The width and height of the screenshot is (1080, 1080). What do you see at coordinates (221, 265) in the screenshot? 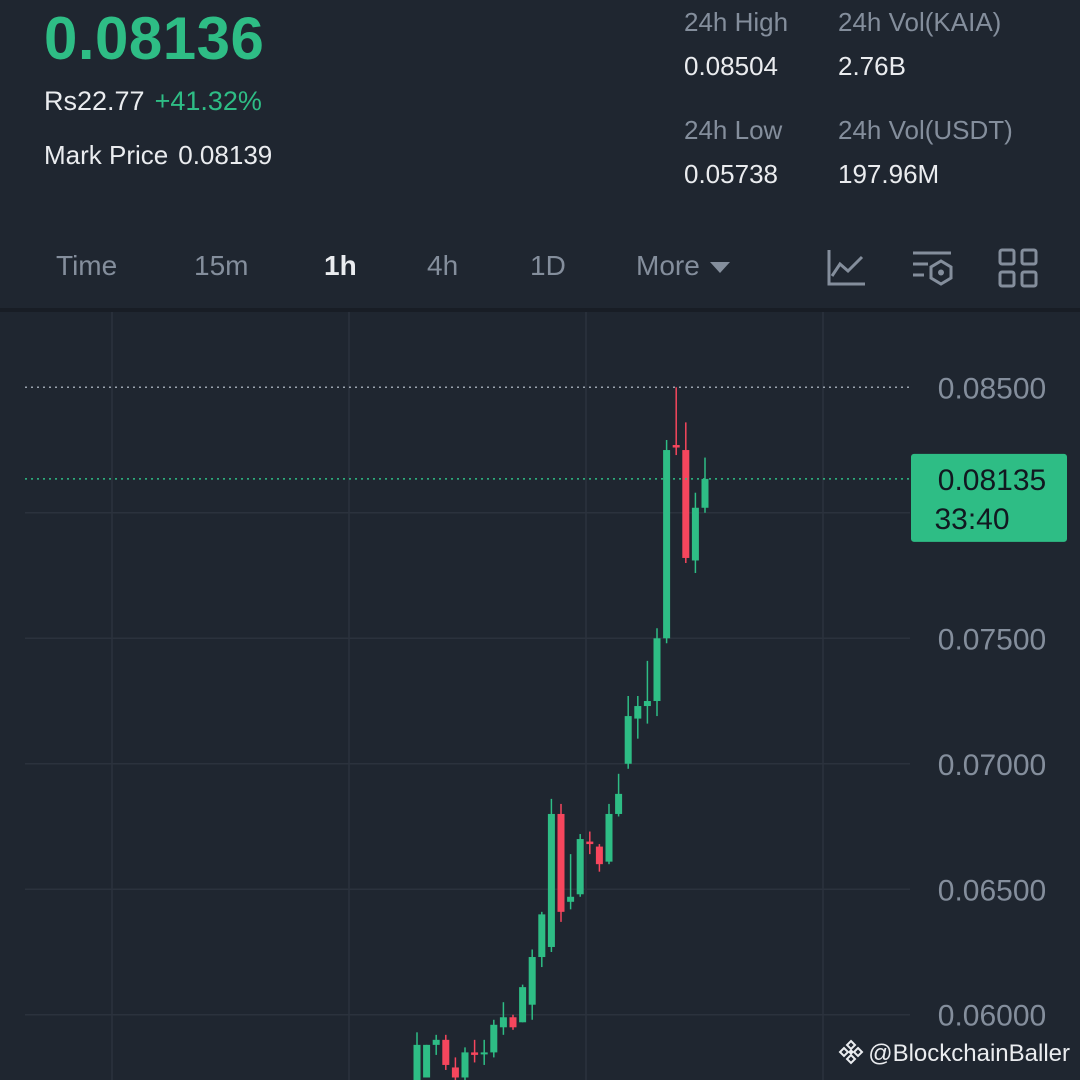
I see `tab-15m: 15m` at bounding box center [221, 265].